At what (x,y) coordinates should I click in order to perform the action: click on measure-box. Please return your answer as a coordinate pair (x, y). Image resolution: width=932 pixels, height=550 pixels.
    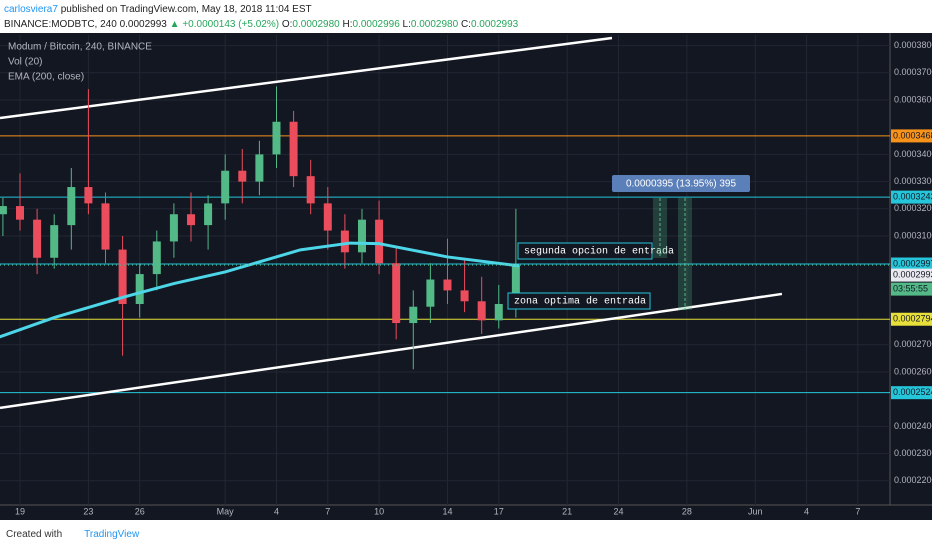
    Looking at the image, I should click on (681, 183).